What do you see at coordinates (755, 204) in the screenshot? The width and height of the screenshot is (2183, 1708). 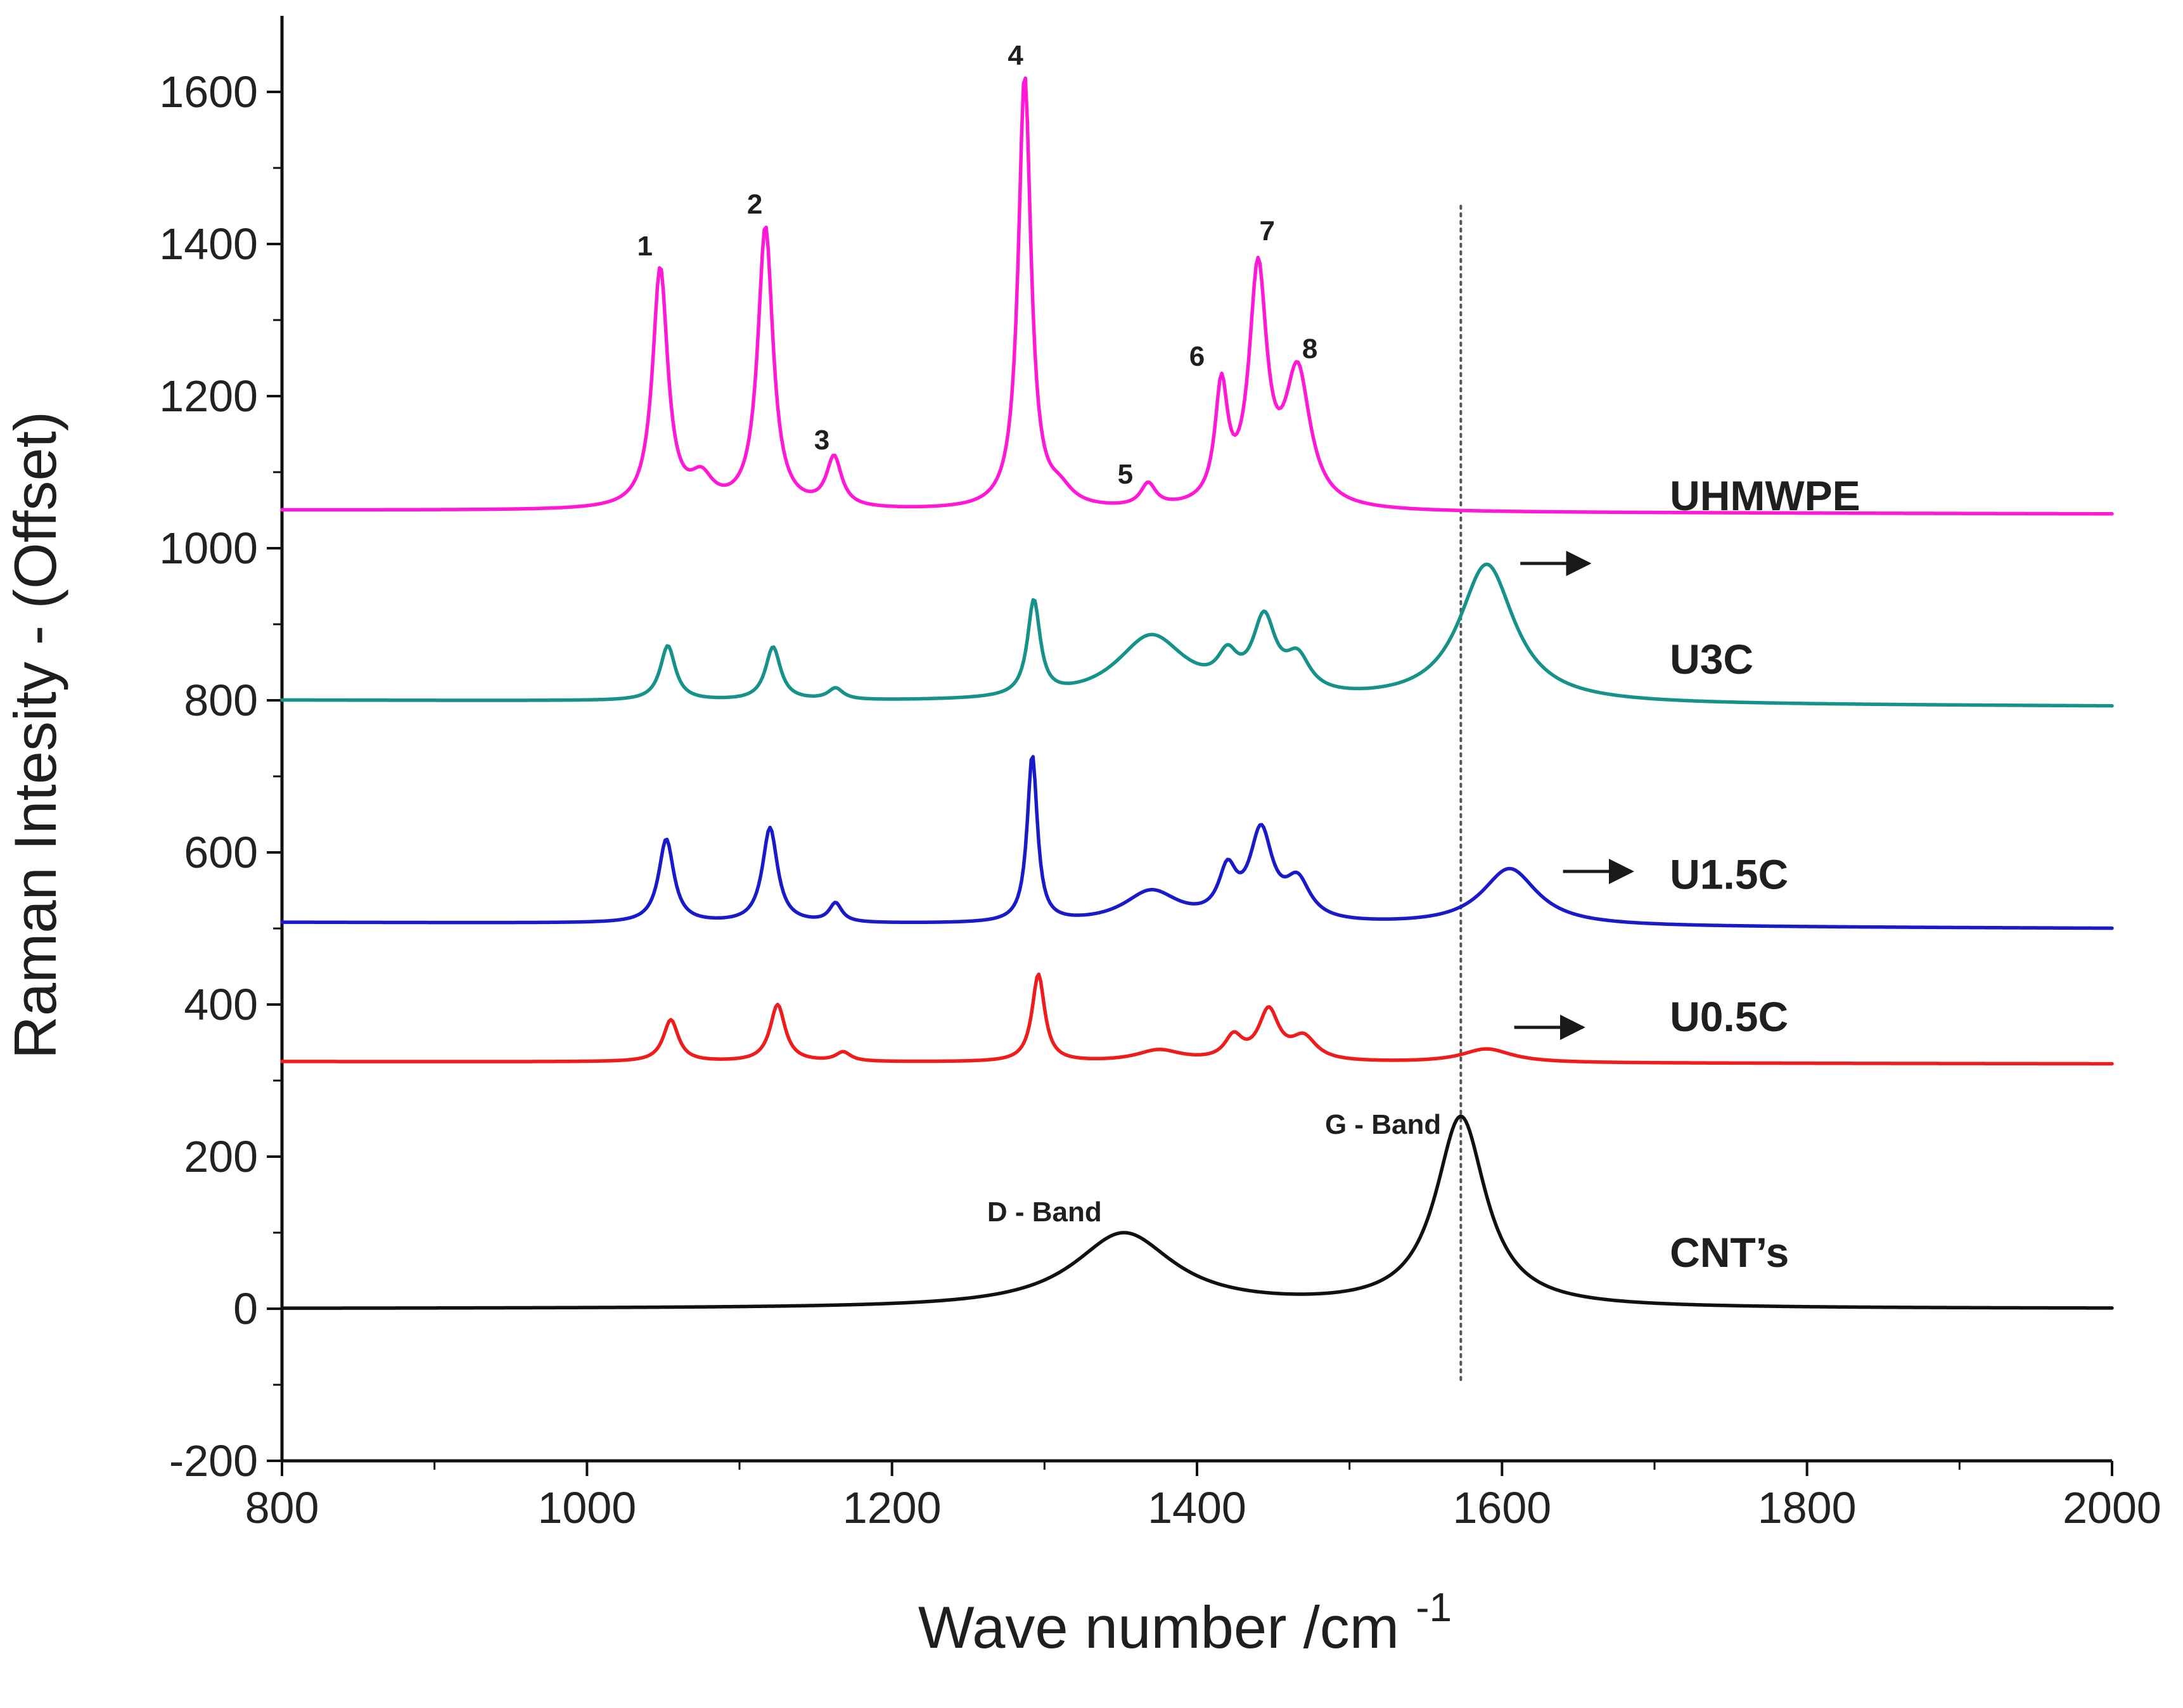 I see `peak-label-2: 2` at bounding box center [755, 204].